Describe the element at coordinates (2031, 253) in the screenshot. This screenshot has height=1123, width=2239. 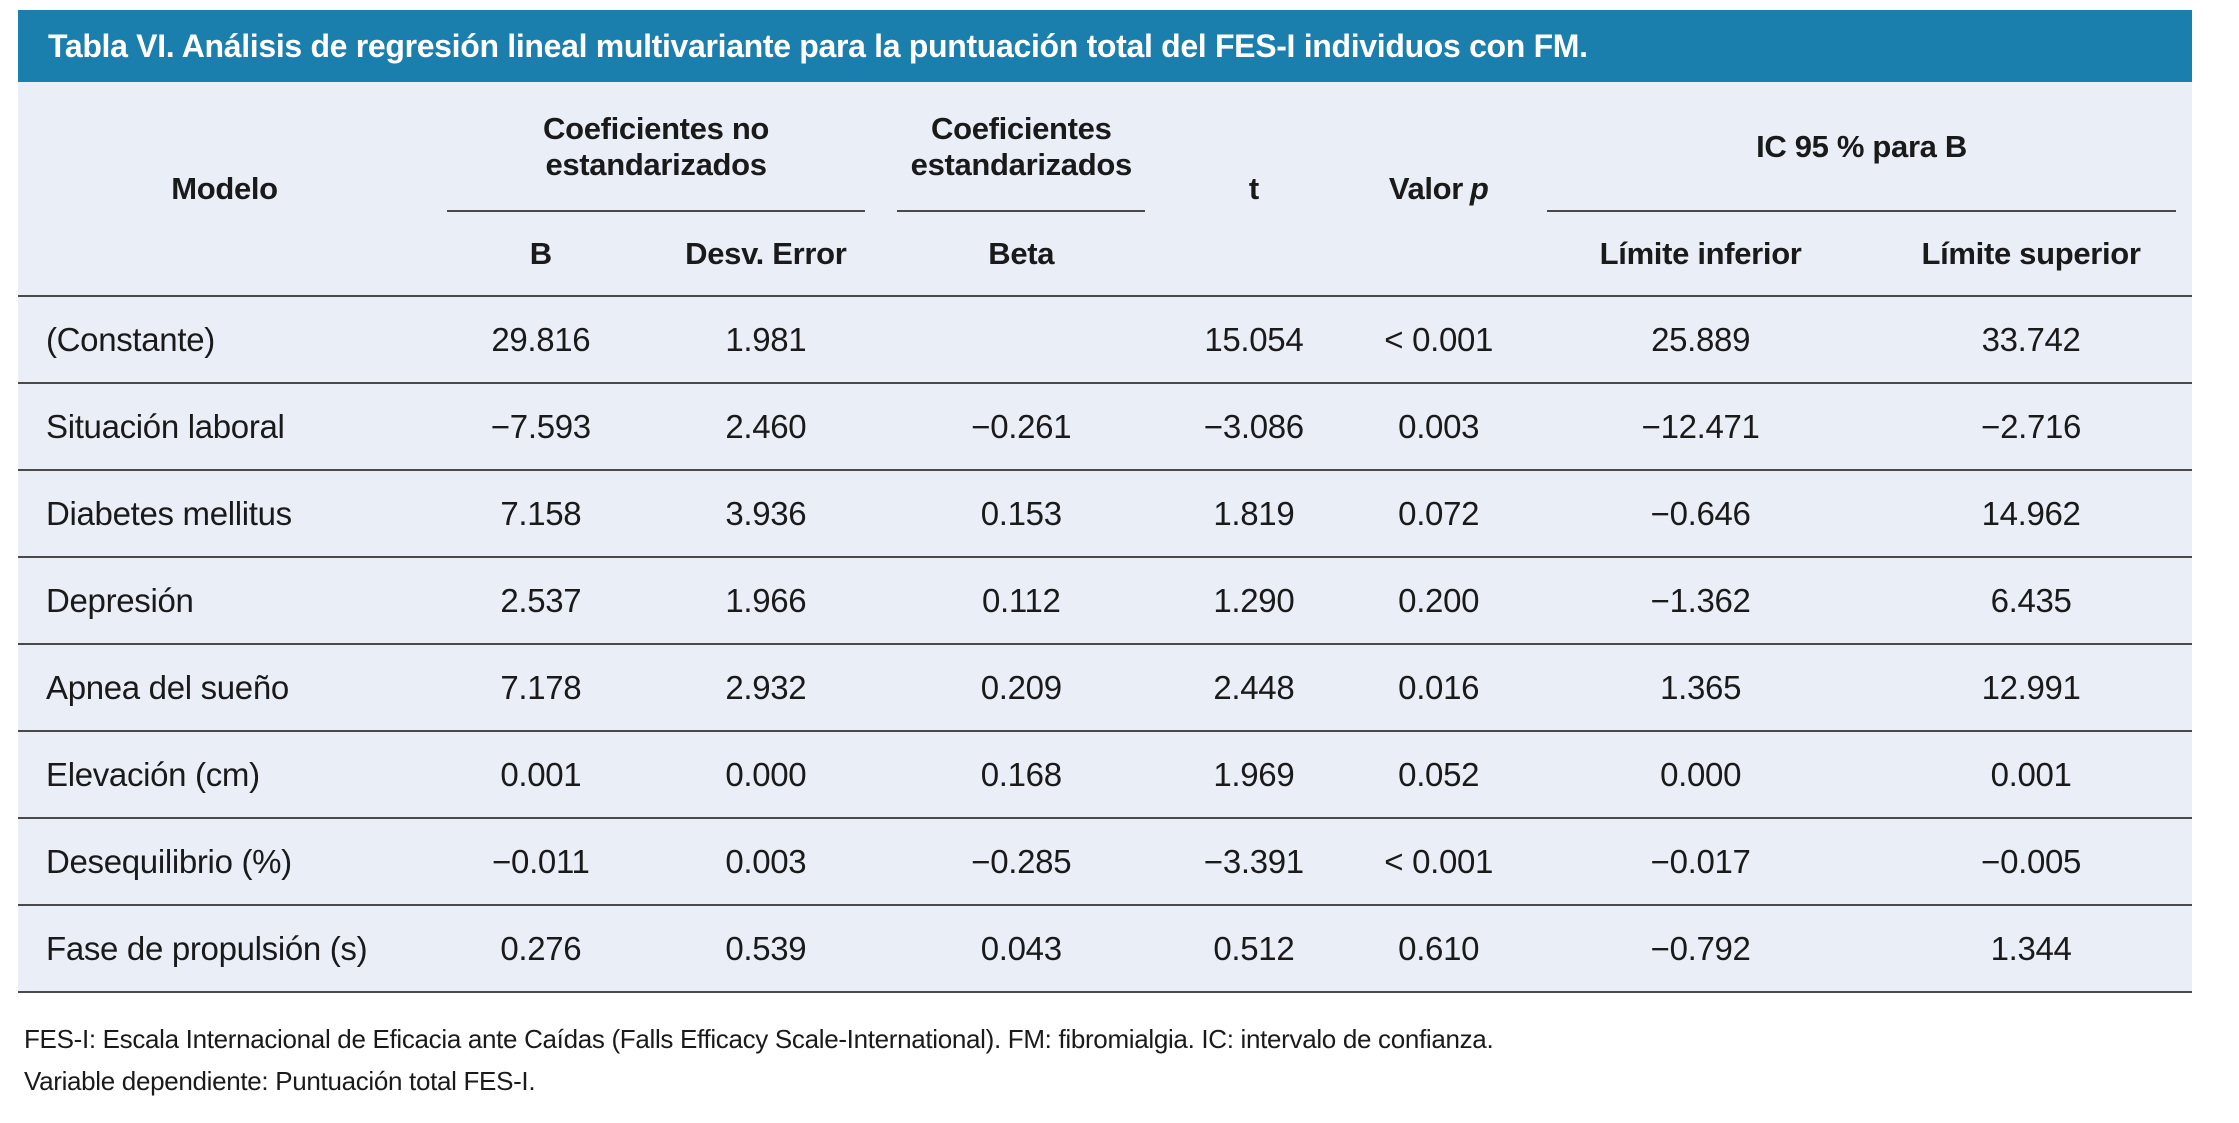
I see `col-header-limite-superior: Límite superior` at that location.